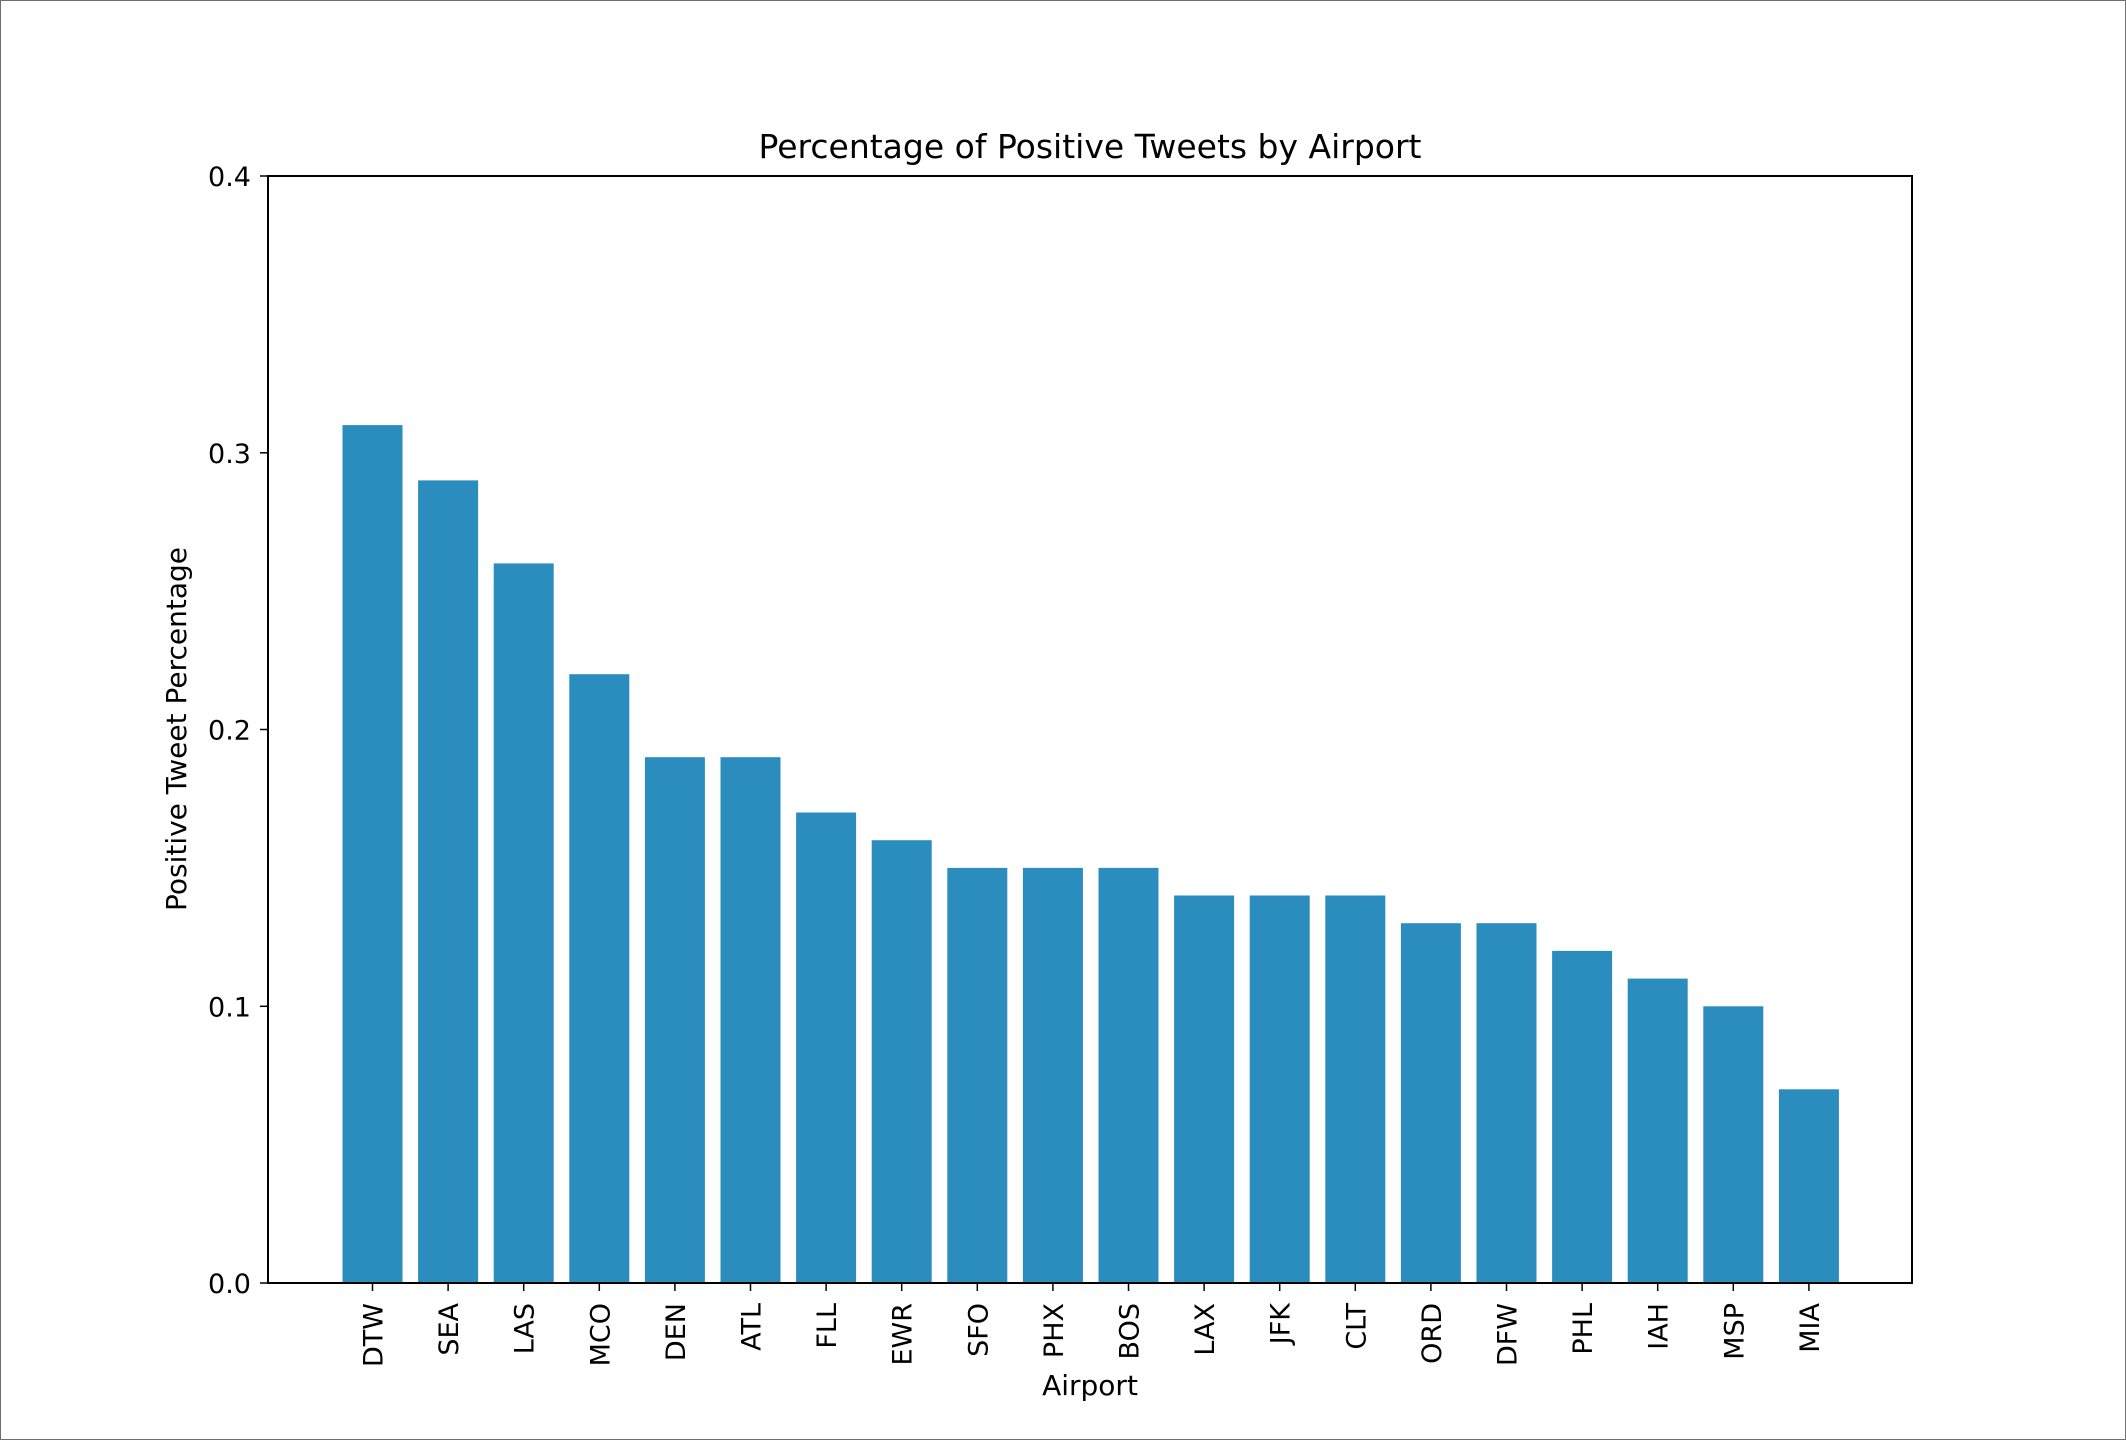  I want to click on x-tick-label: PHL, so click(1583, 1329).